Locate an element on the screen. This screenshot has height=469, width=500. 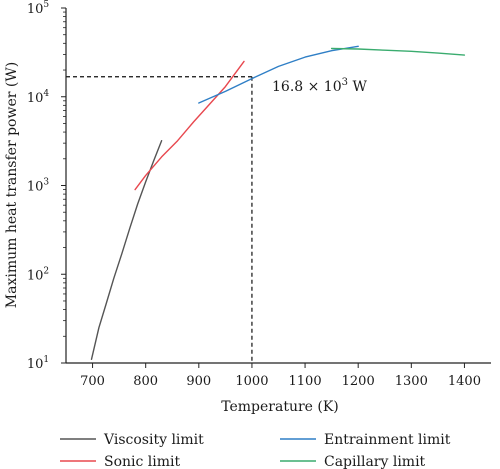
annotation-exp: 3 is located at coordinates (345, 82).